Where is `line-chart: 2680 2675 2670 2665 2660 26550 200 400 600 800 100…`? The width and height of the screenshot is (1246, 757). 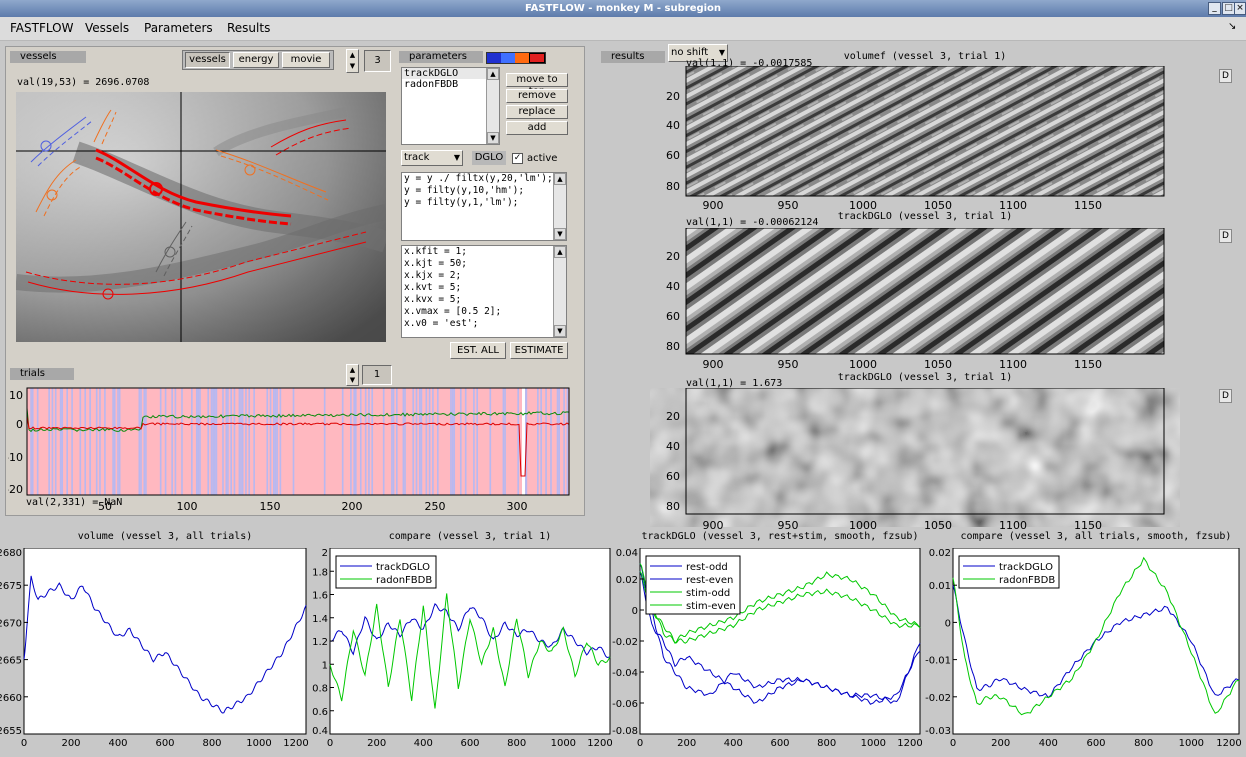
line-chart: 2680 2675 2670 2665 2660 26550 200 400 600 800 100… is located at coordinates (155, 651).